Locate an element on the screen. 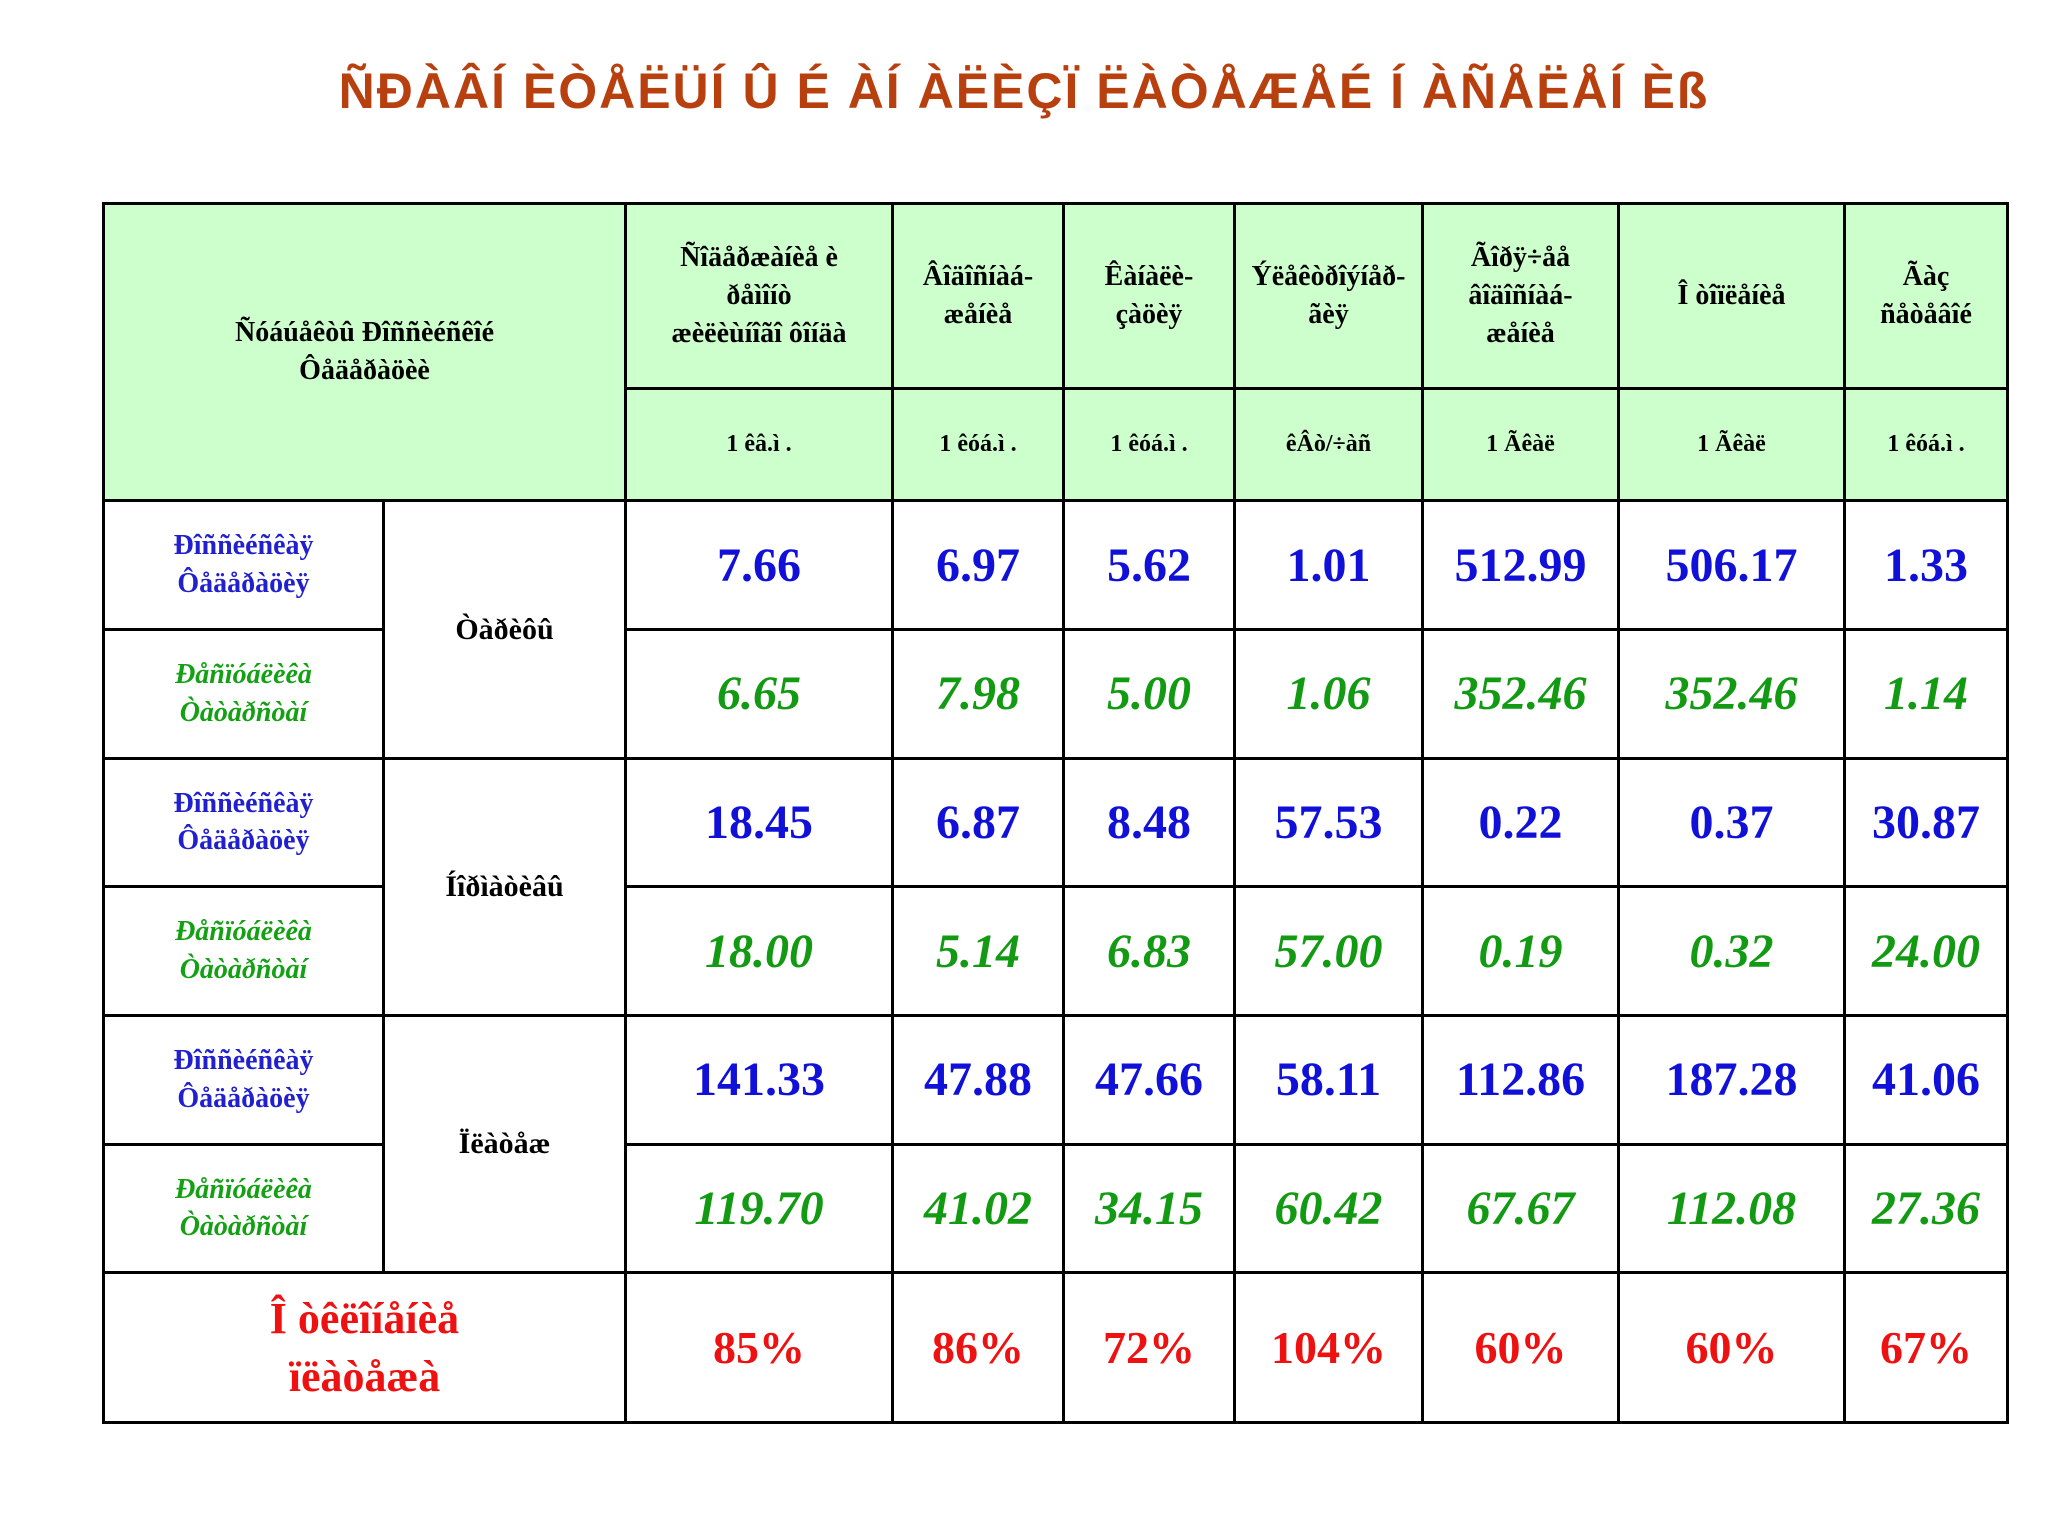 Image resolution: width=2048 pixels, height=1537 pixels. value-cell: 7.66 is located at coordinates (759, 565).